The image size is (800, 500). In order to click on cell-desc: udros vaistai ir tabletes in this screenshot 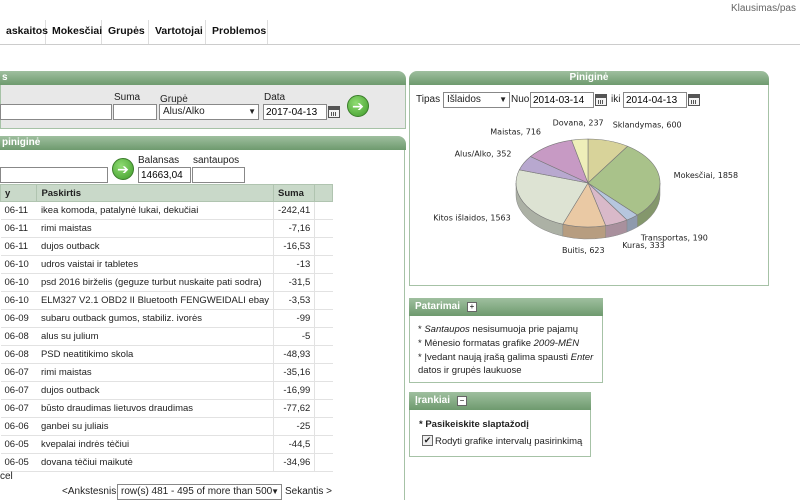, I will do `click(155, 264)`.